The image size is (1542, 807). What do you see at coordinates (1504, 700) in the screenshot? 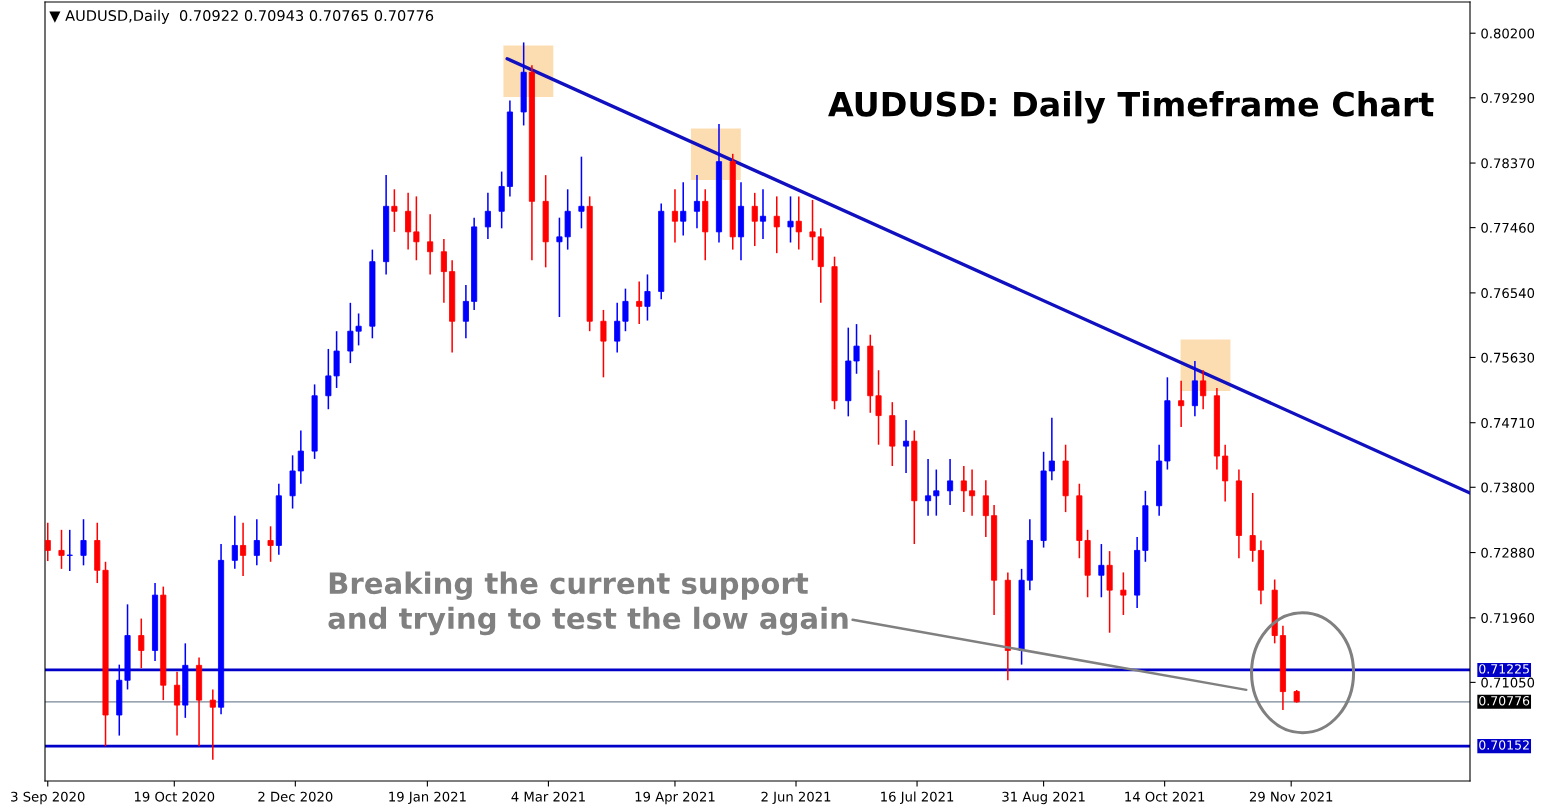
I see `ref-line-label: 0.70776` at bounding box center [1504, 700].